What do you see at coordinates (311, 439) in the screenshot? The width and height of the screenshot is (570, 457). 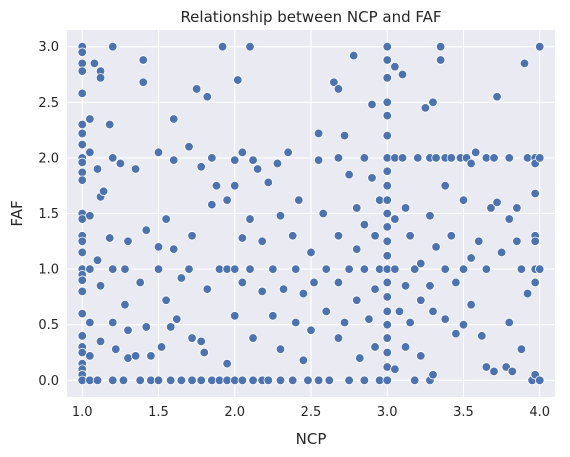 I see `x-axis-label: NCP` at bounding box center [311, 439].